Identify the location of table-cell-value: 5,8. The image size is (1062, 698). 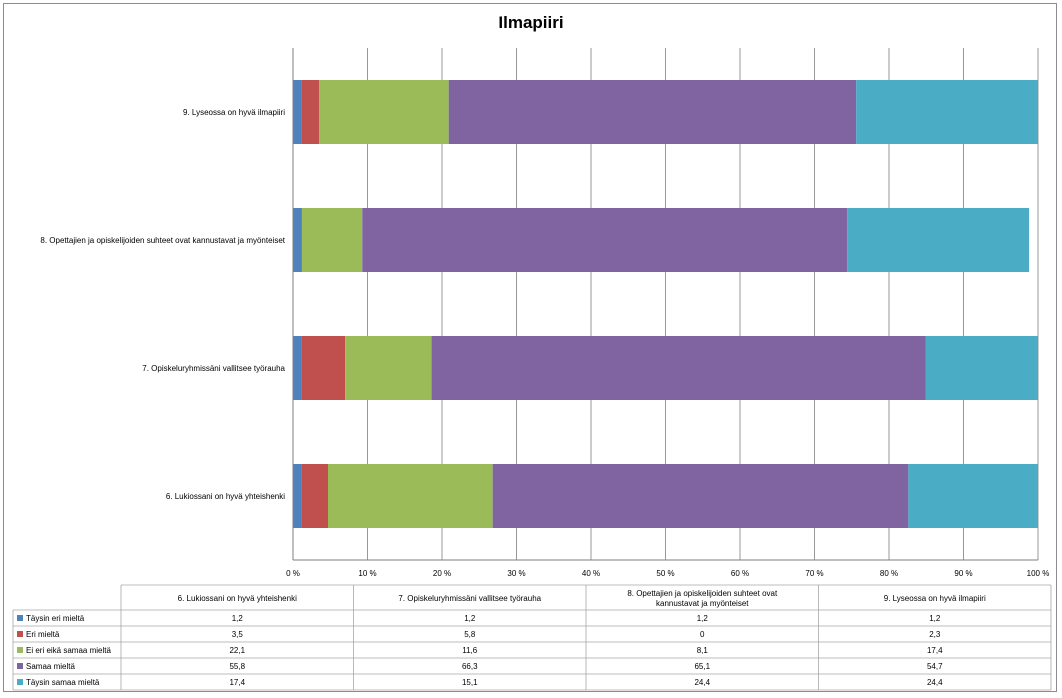
(470, 634).